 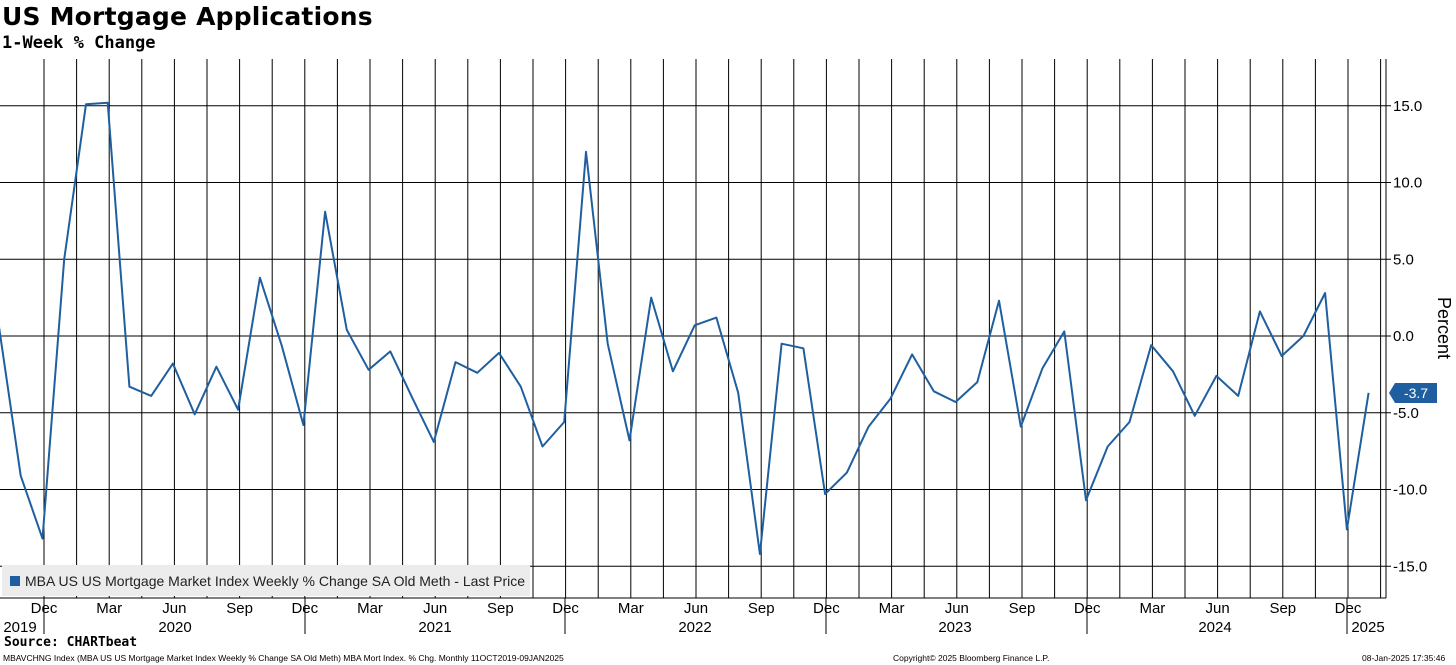 I want to click on y-axis-label: Percent, so click(x=1444, y=328).